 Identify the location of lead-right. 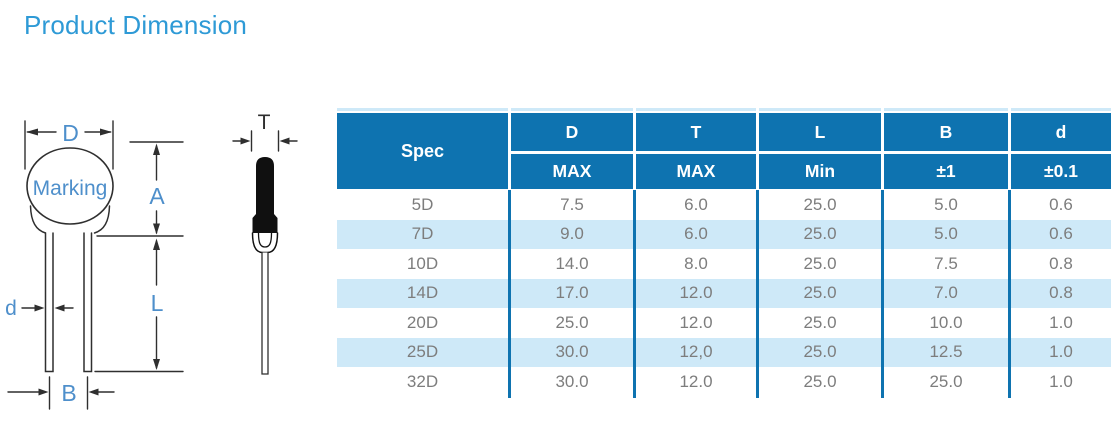
(88, 302).